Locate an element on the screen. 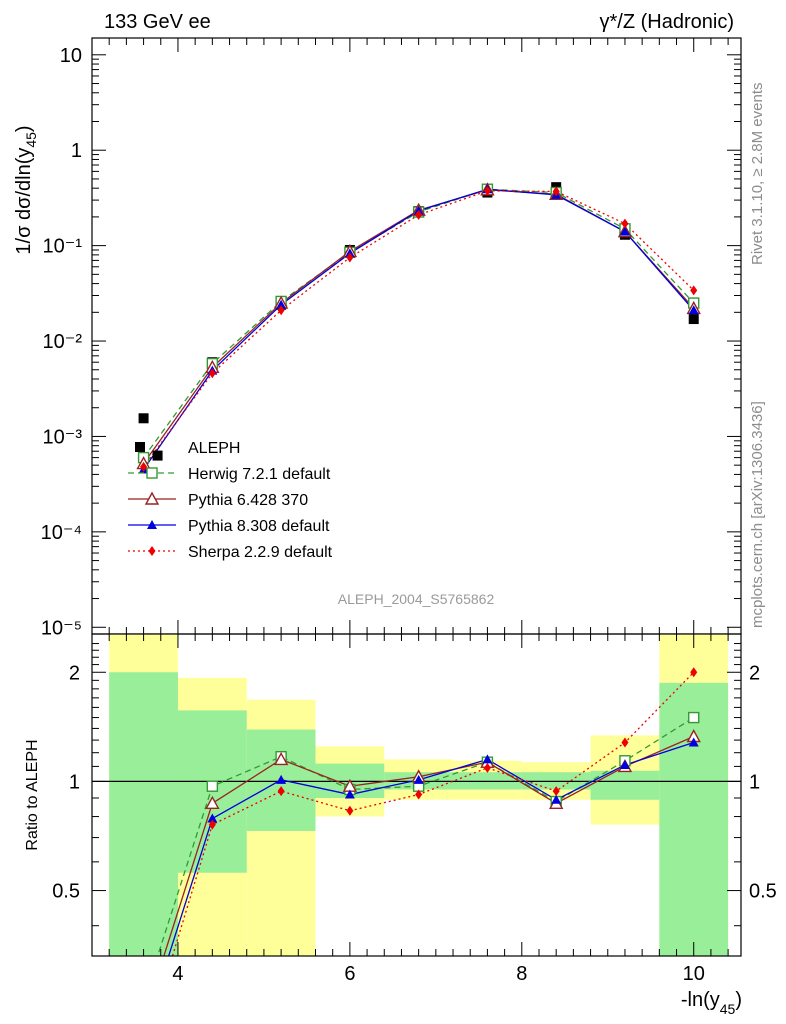  legend-entry: ALEPH is located at coordinates (187, 448).